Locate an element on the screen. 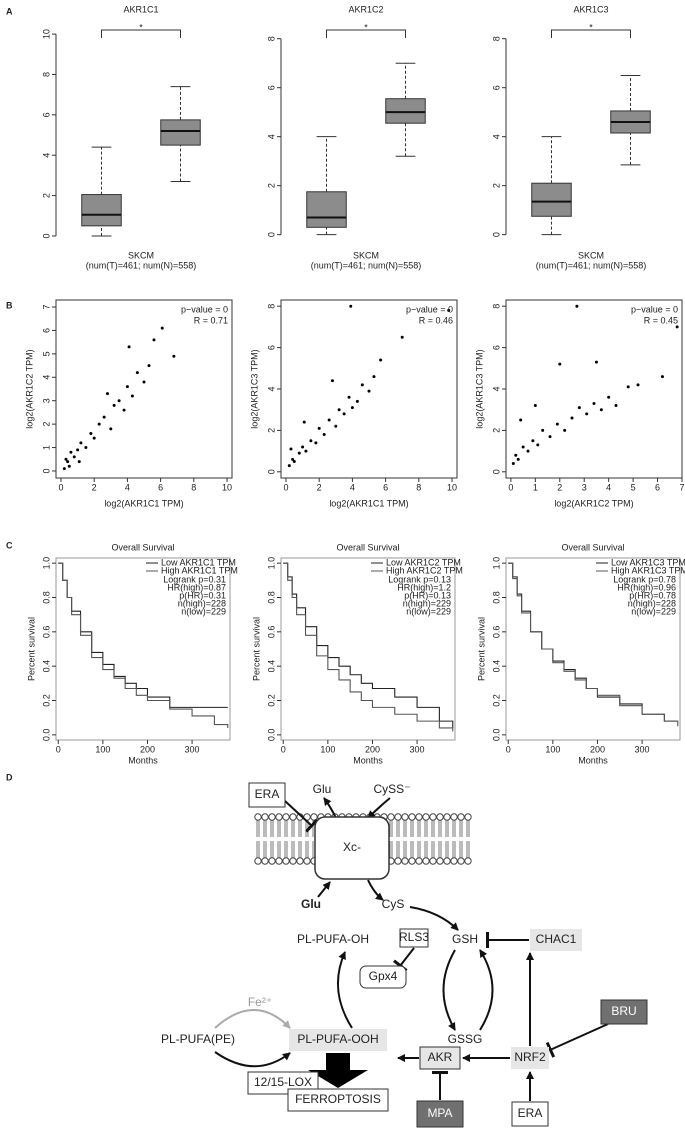  node-label: GSSG is located at coordinates (465, 1039).